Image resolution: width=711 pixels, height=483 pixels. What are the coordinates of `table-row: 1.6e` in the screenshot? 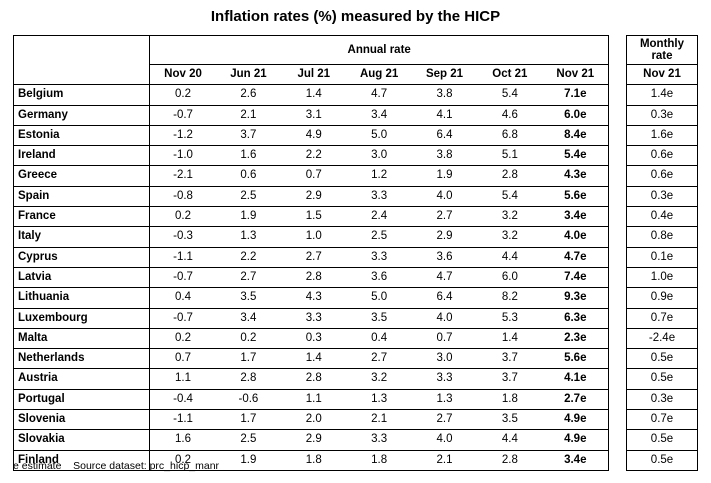 It's located at (662, 136).